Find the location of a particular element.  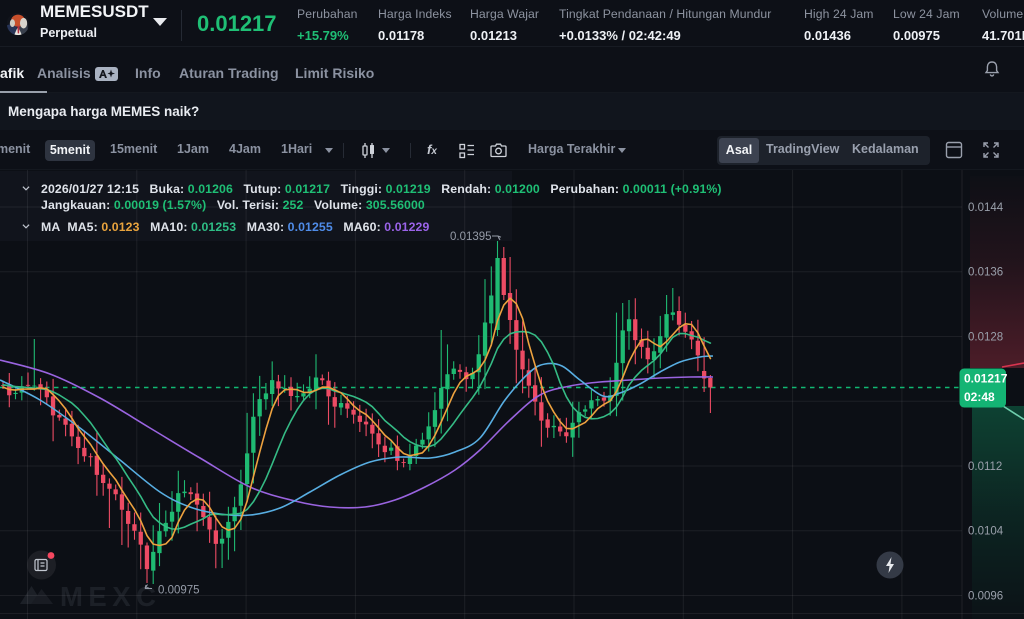

svg-text: 0.0104 is located at coordinates (986, 532).